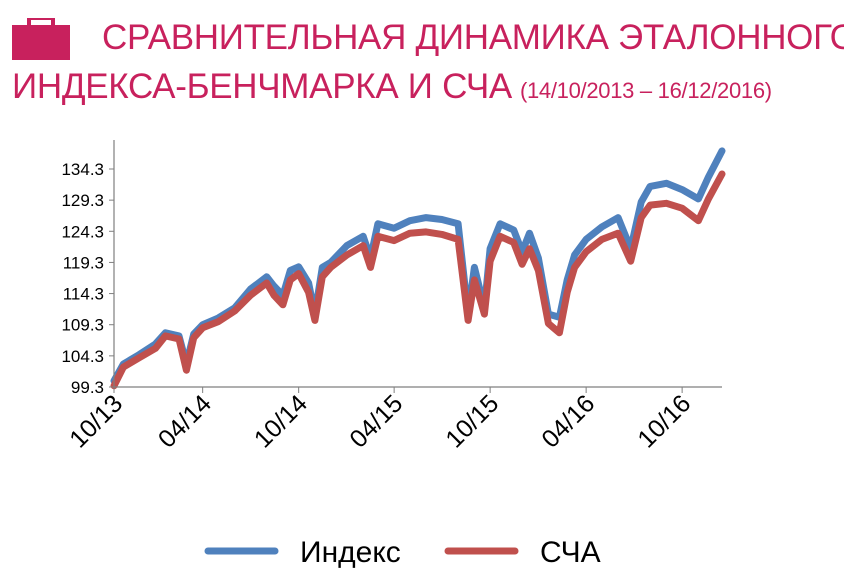 The width and height of the screenshot is (844, 580). Describe the element at coordinates (82, 356) in the screenshot. I see `y-tick-label: 104.3` at that location.